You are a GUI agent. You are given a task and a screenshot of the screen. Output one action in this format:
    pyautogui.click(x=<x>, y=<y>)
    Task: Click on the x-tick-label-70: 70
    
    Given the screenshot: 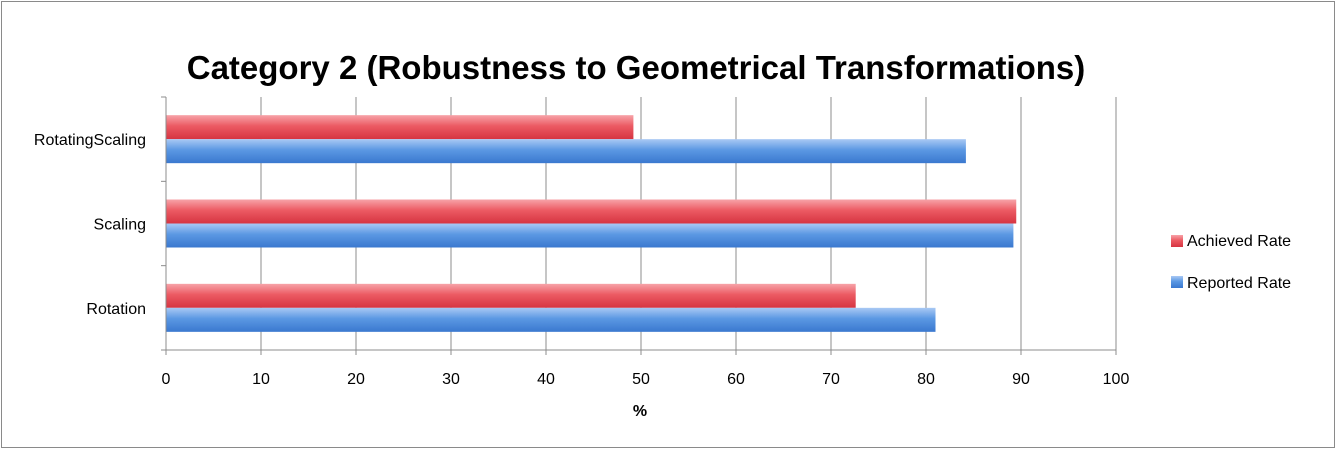 What is the action you would take?
    pyautogui.click(x=831, y=379)
    